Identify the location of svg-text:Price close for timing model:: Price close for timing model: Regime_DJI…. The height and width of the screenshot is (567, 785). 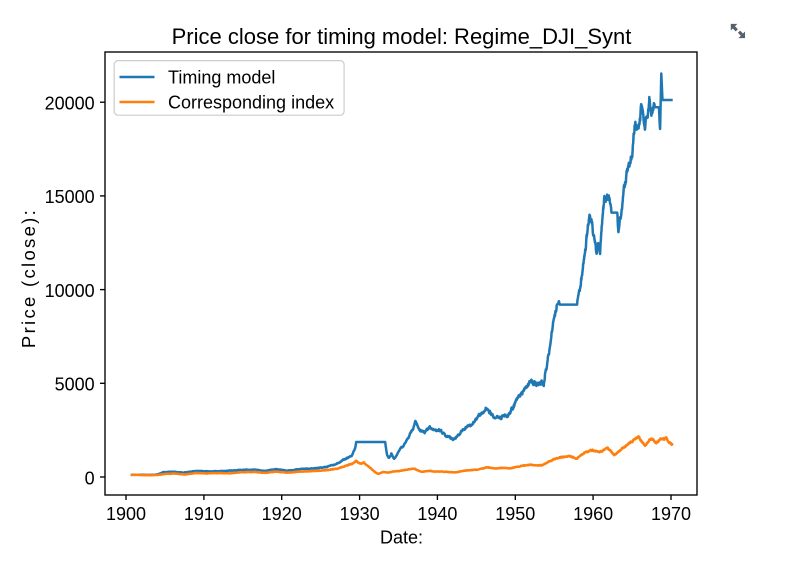
(402, 36).